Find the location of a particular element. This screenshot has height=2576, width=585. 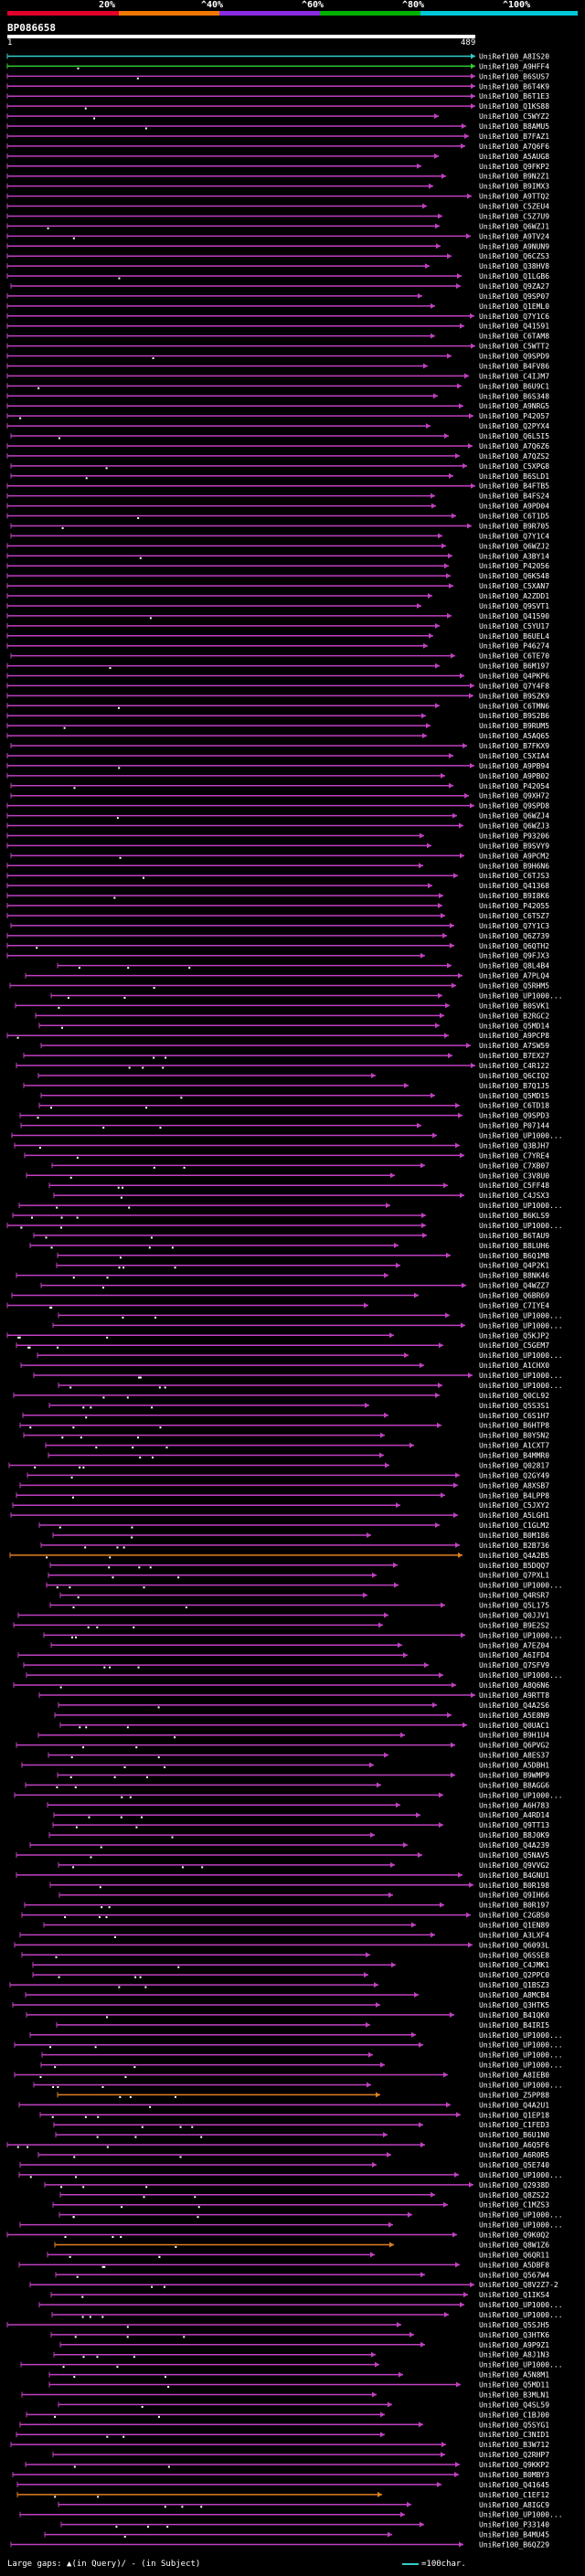

hit-label: UniRef100_Q3BJH7 is located at coordinates (514, 1145).